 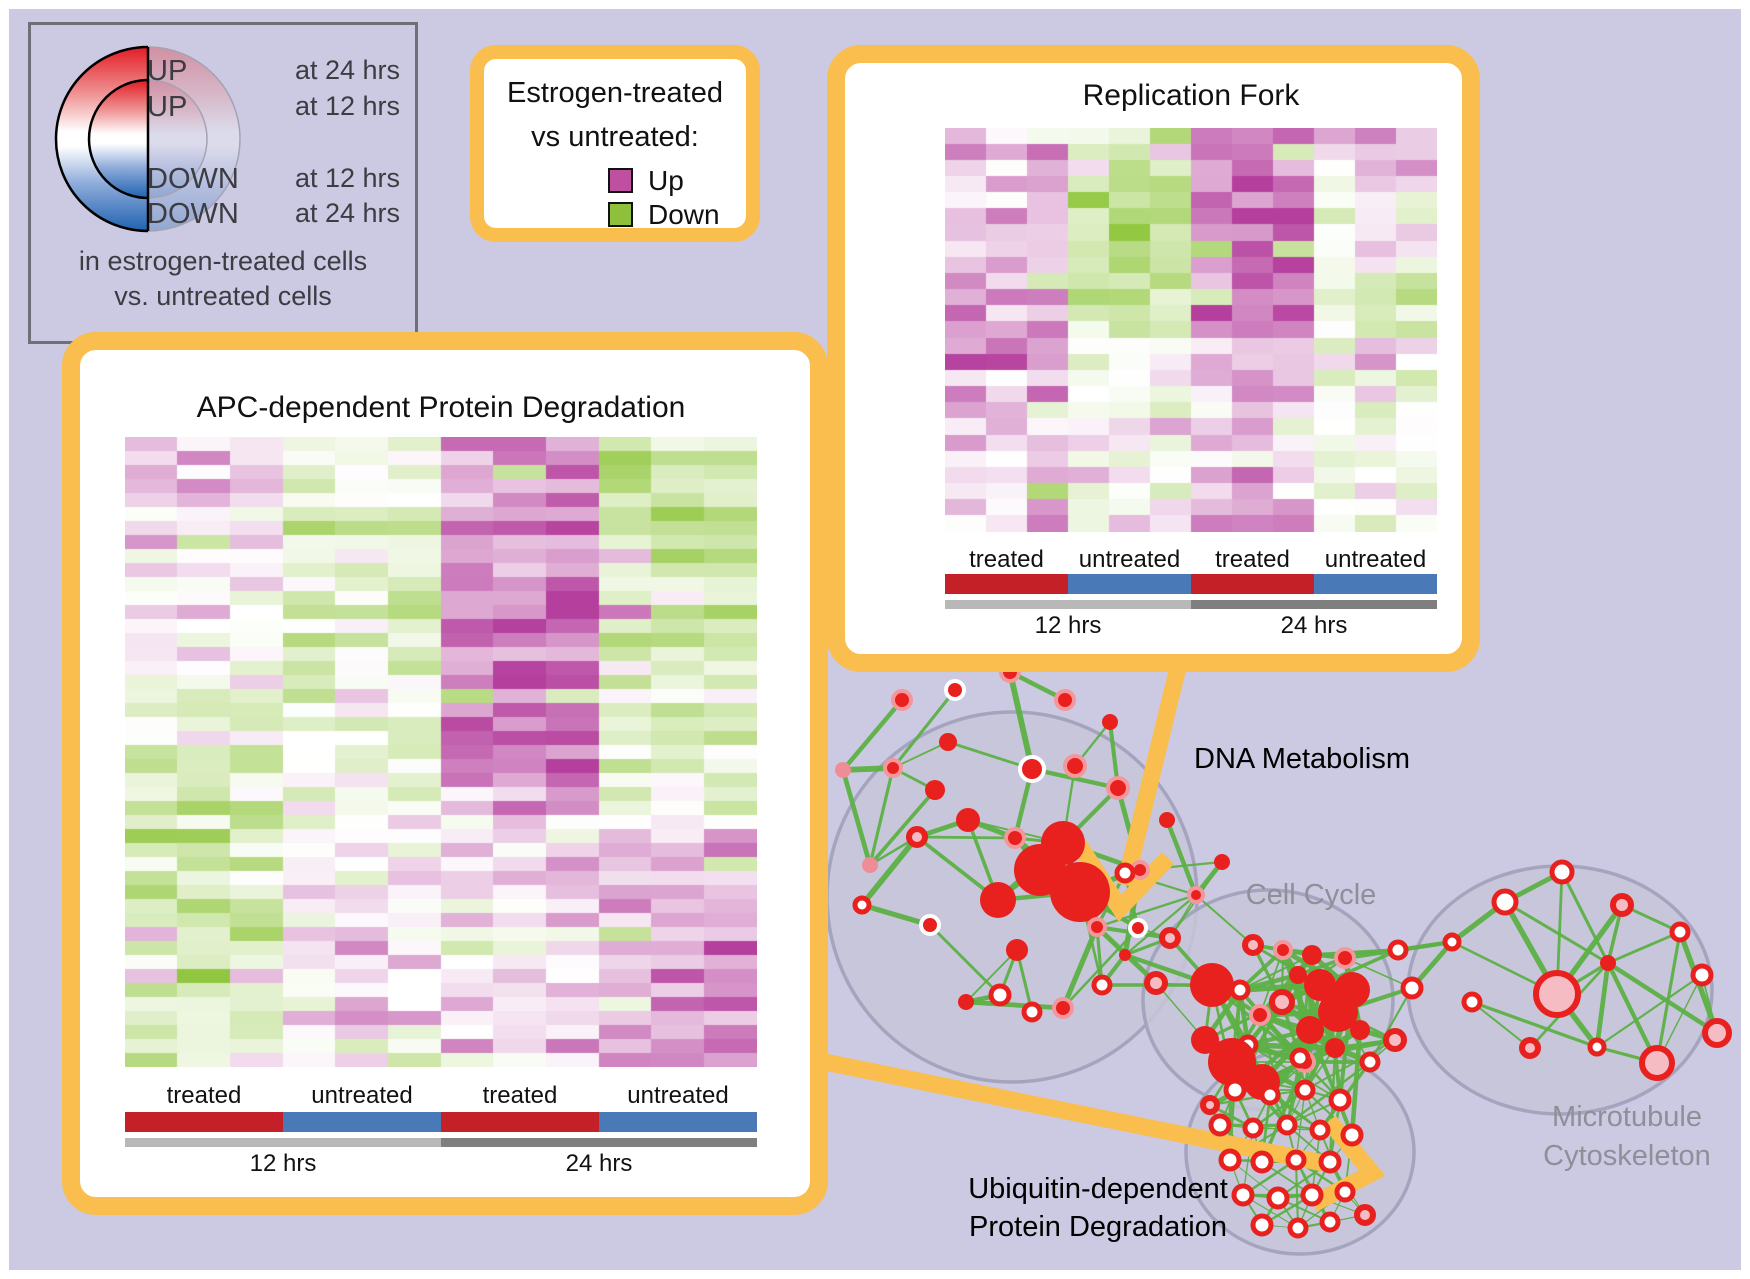 I want to click on rf-group-label-0: treated, so click(x=1006, y=559).